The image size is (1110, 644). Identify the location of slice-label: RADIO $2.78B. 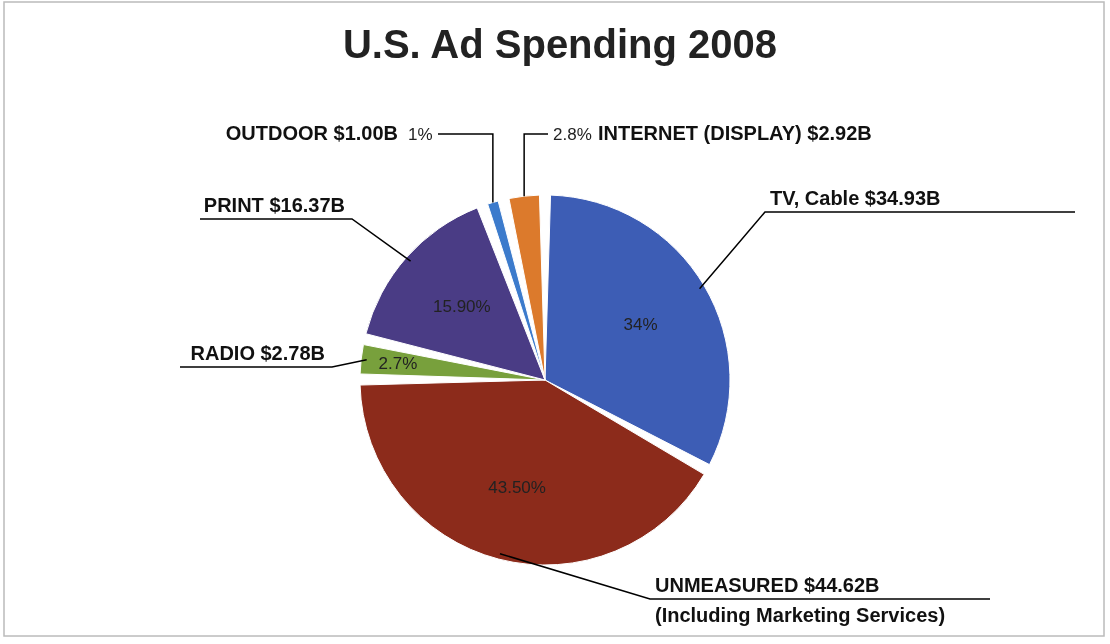
(257, 353).